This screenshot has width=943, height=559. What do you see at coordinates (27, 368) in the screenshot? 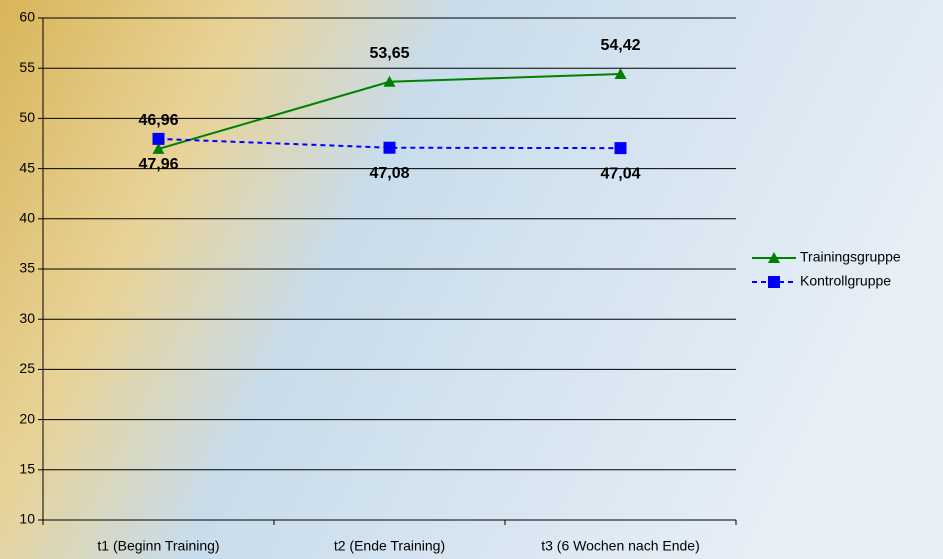
I see `y-tick-label: 25` at bounding box center [27, 368].